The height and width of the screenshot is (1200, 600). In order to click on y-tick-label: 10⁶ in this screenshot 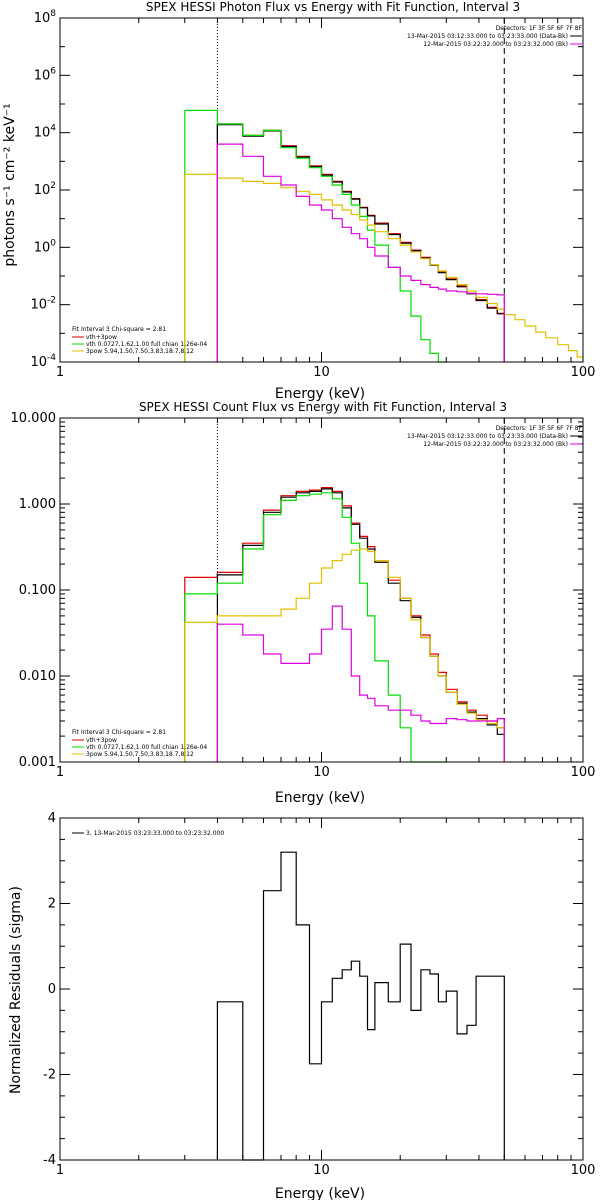, I will do `click(45, 74)`.